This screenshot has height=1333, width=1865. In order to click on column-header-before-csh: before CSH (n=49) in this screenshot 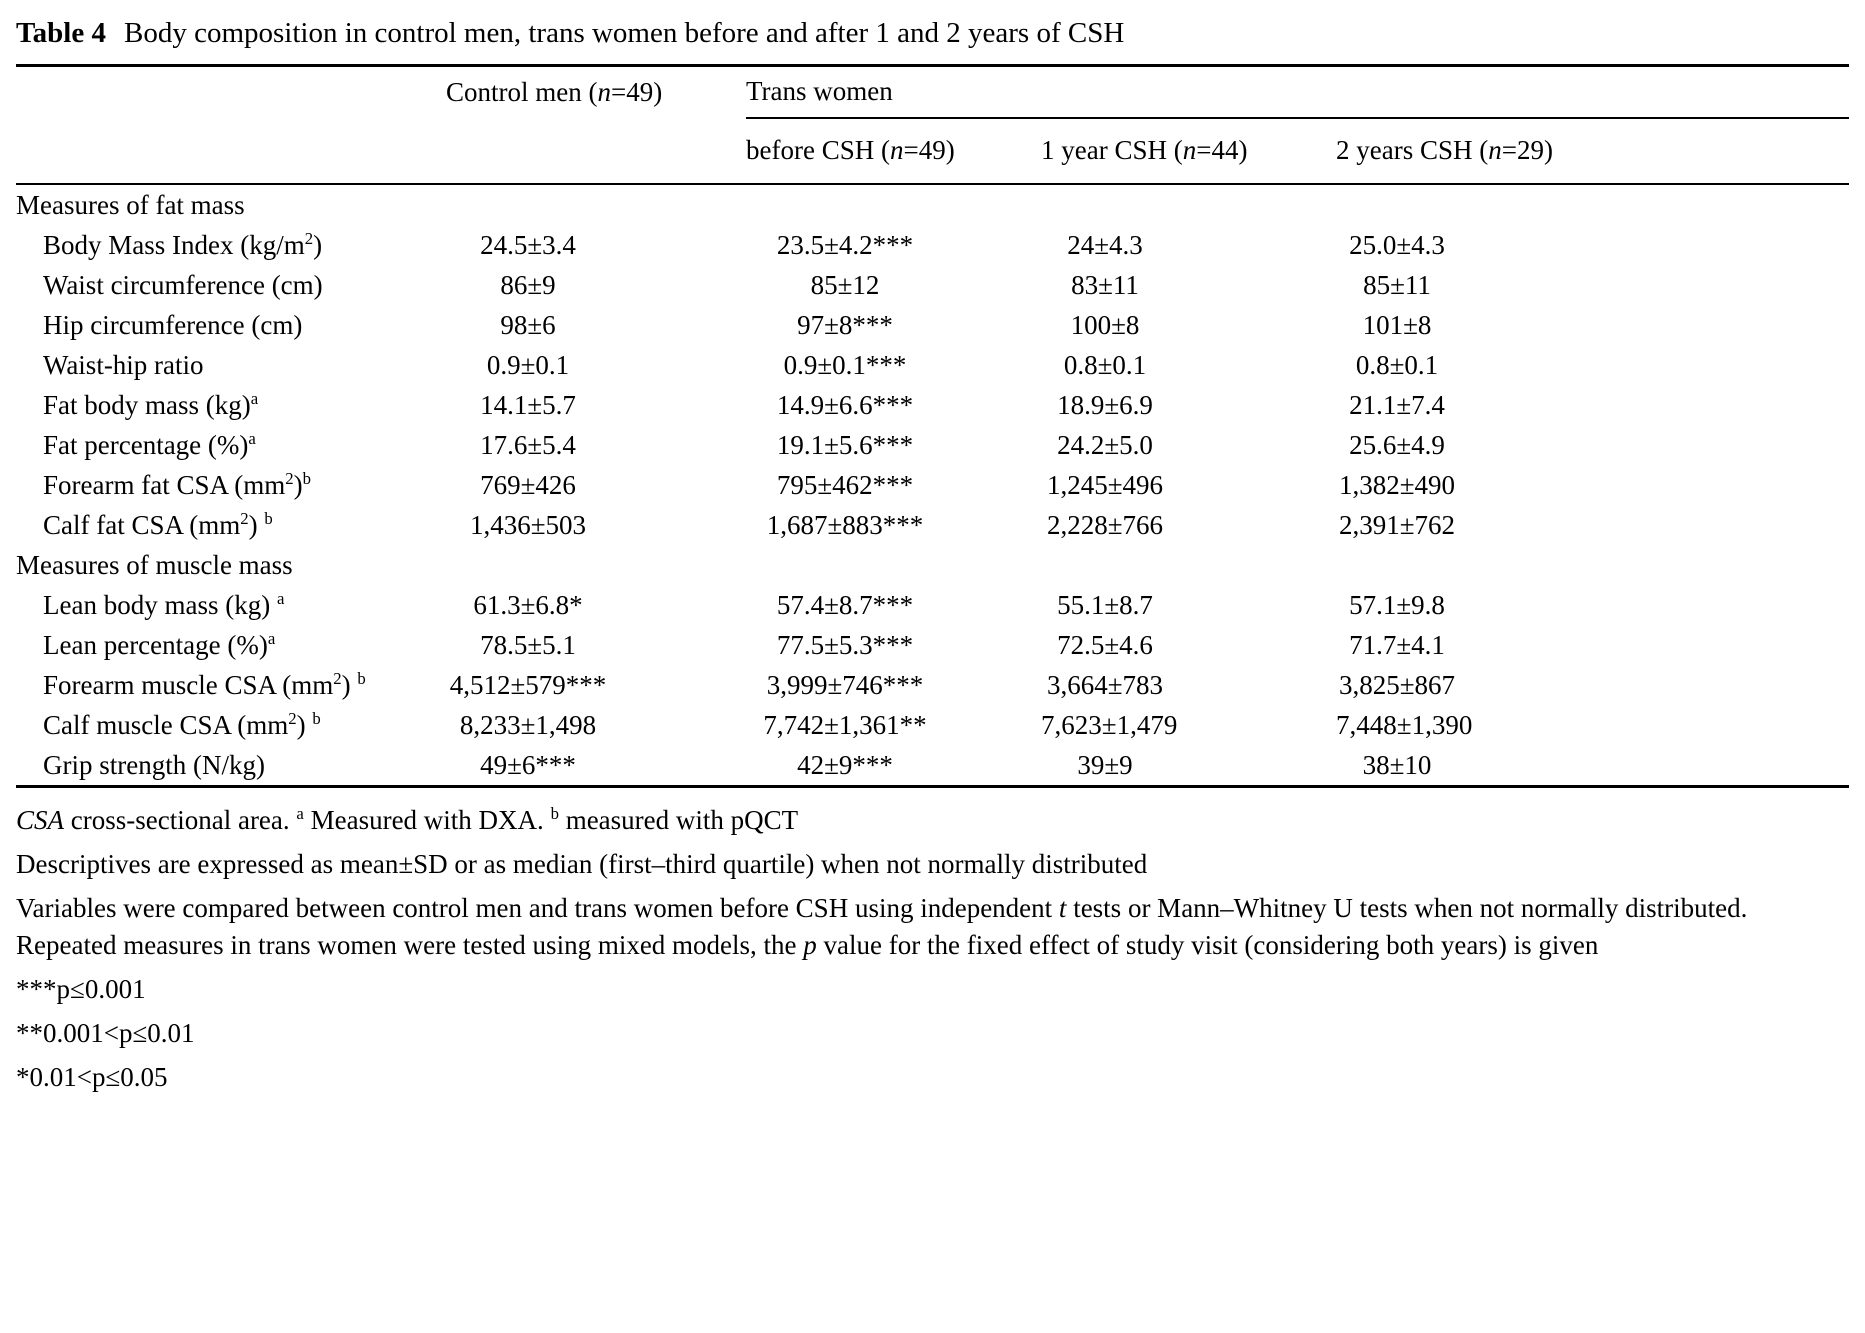, I will do `click(893, 151)`.